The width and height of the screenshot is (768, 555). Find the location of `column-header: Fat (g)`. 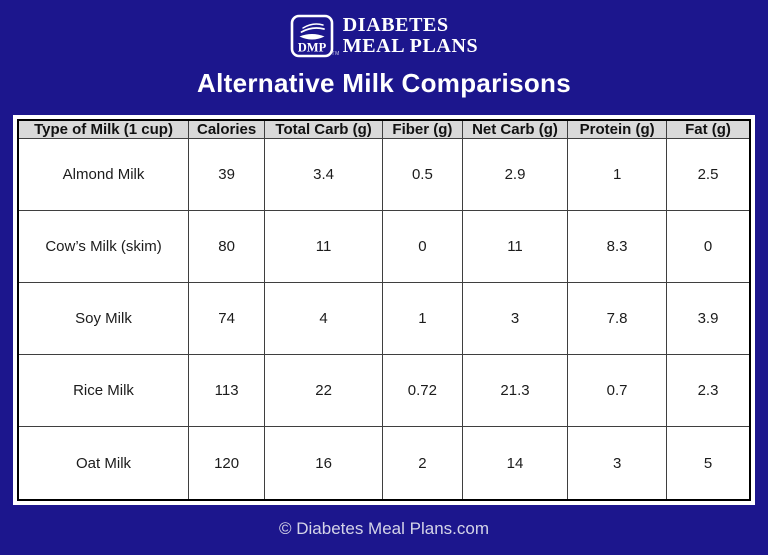

column-header: Fat (g) is located at coordinates (708, 129).